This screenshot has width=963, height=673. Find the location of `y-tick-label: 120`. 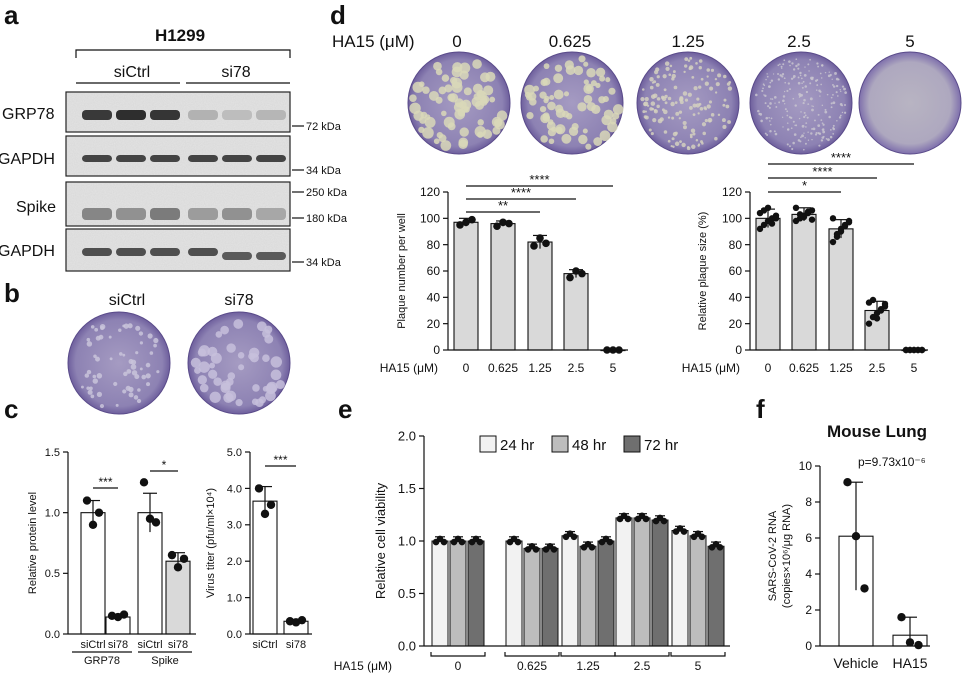

y-tick-label: 120 is located at coordinates (430, 192).